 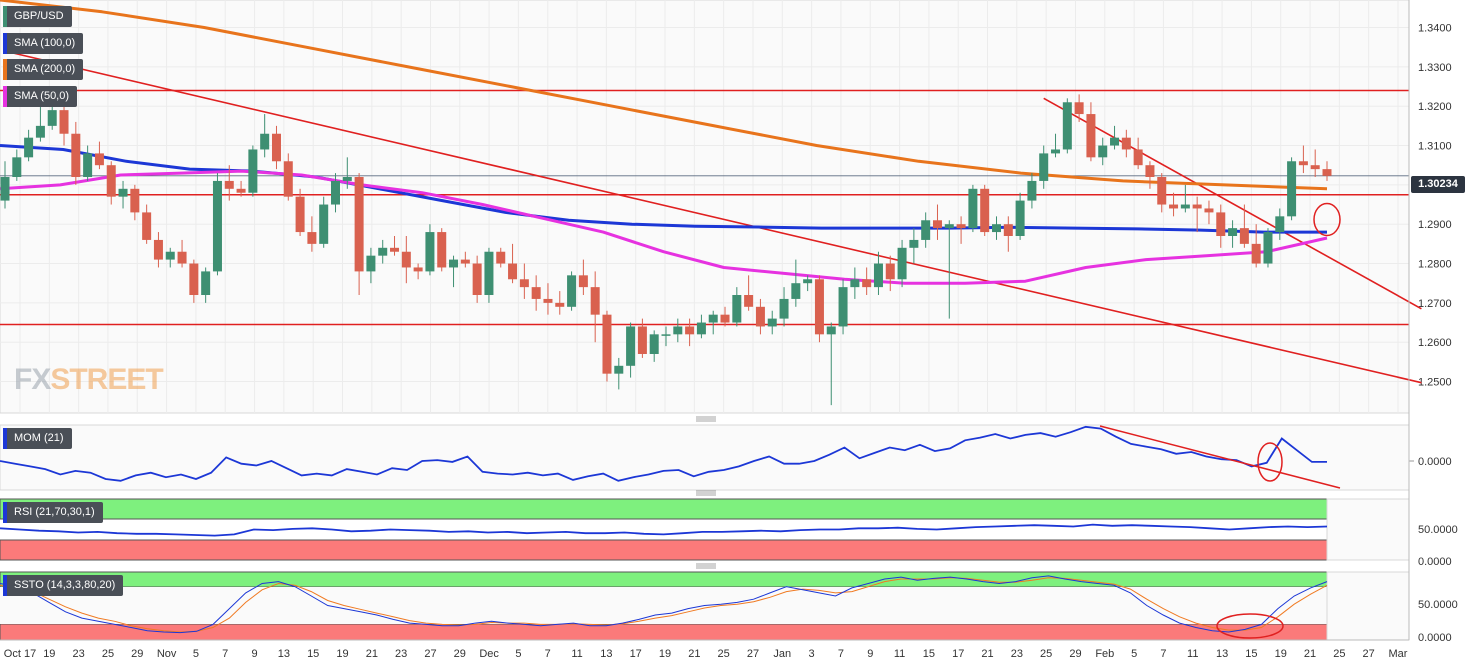 I want to click on rsi-oversold-band, so click(x=664, y=550).